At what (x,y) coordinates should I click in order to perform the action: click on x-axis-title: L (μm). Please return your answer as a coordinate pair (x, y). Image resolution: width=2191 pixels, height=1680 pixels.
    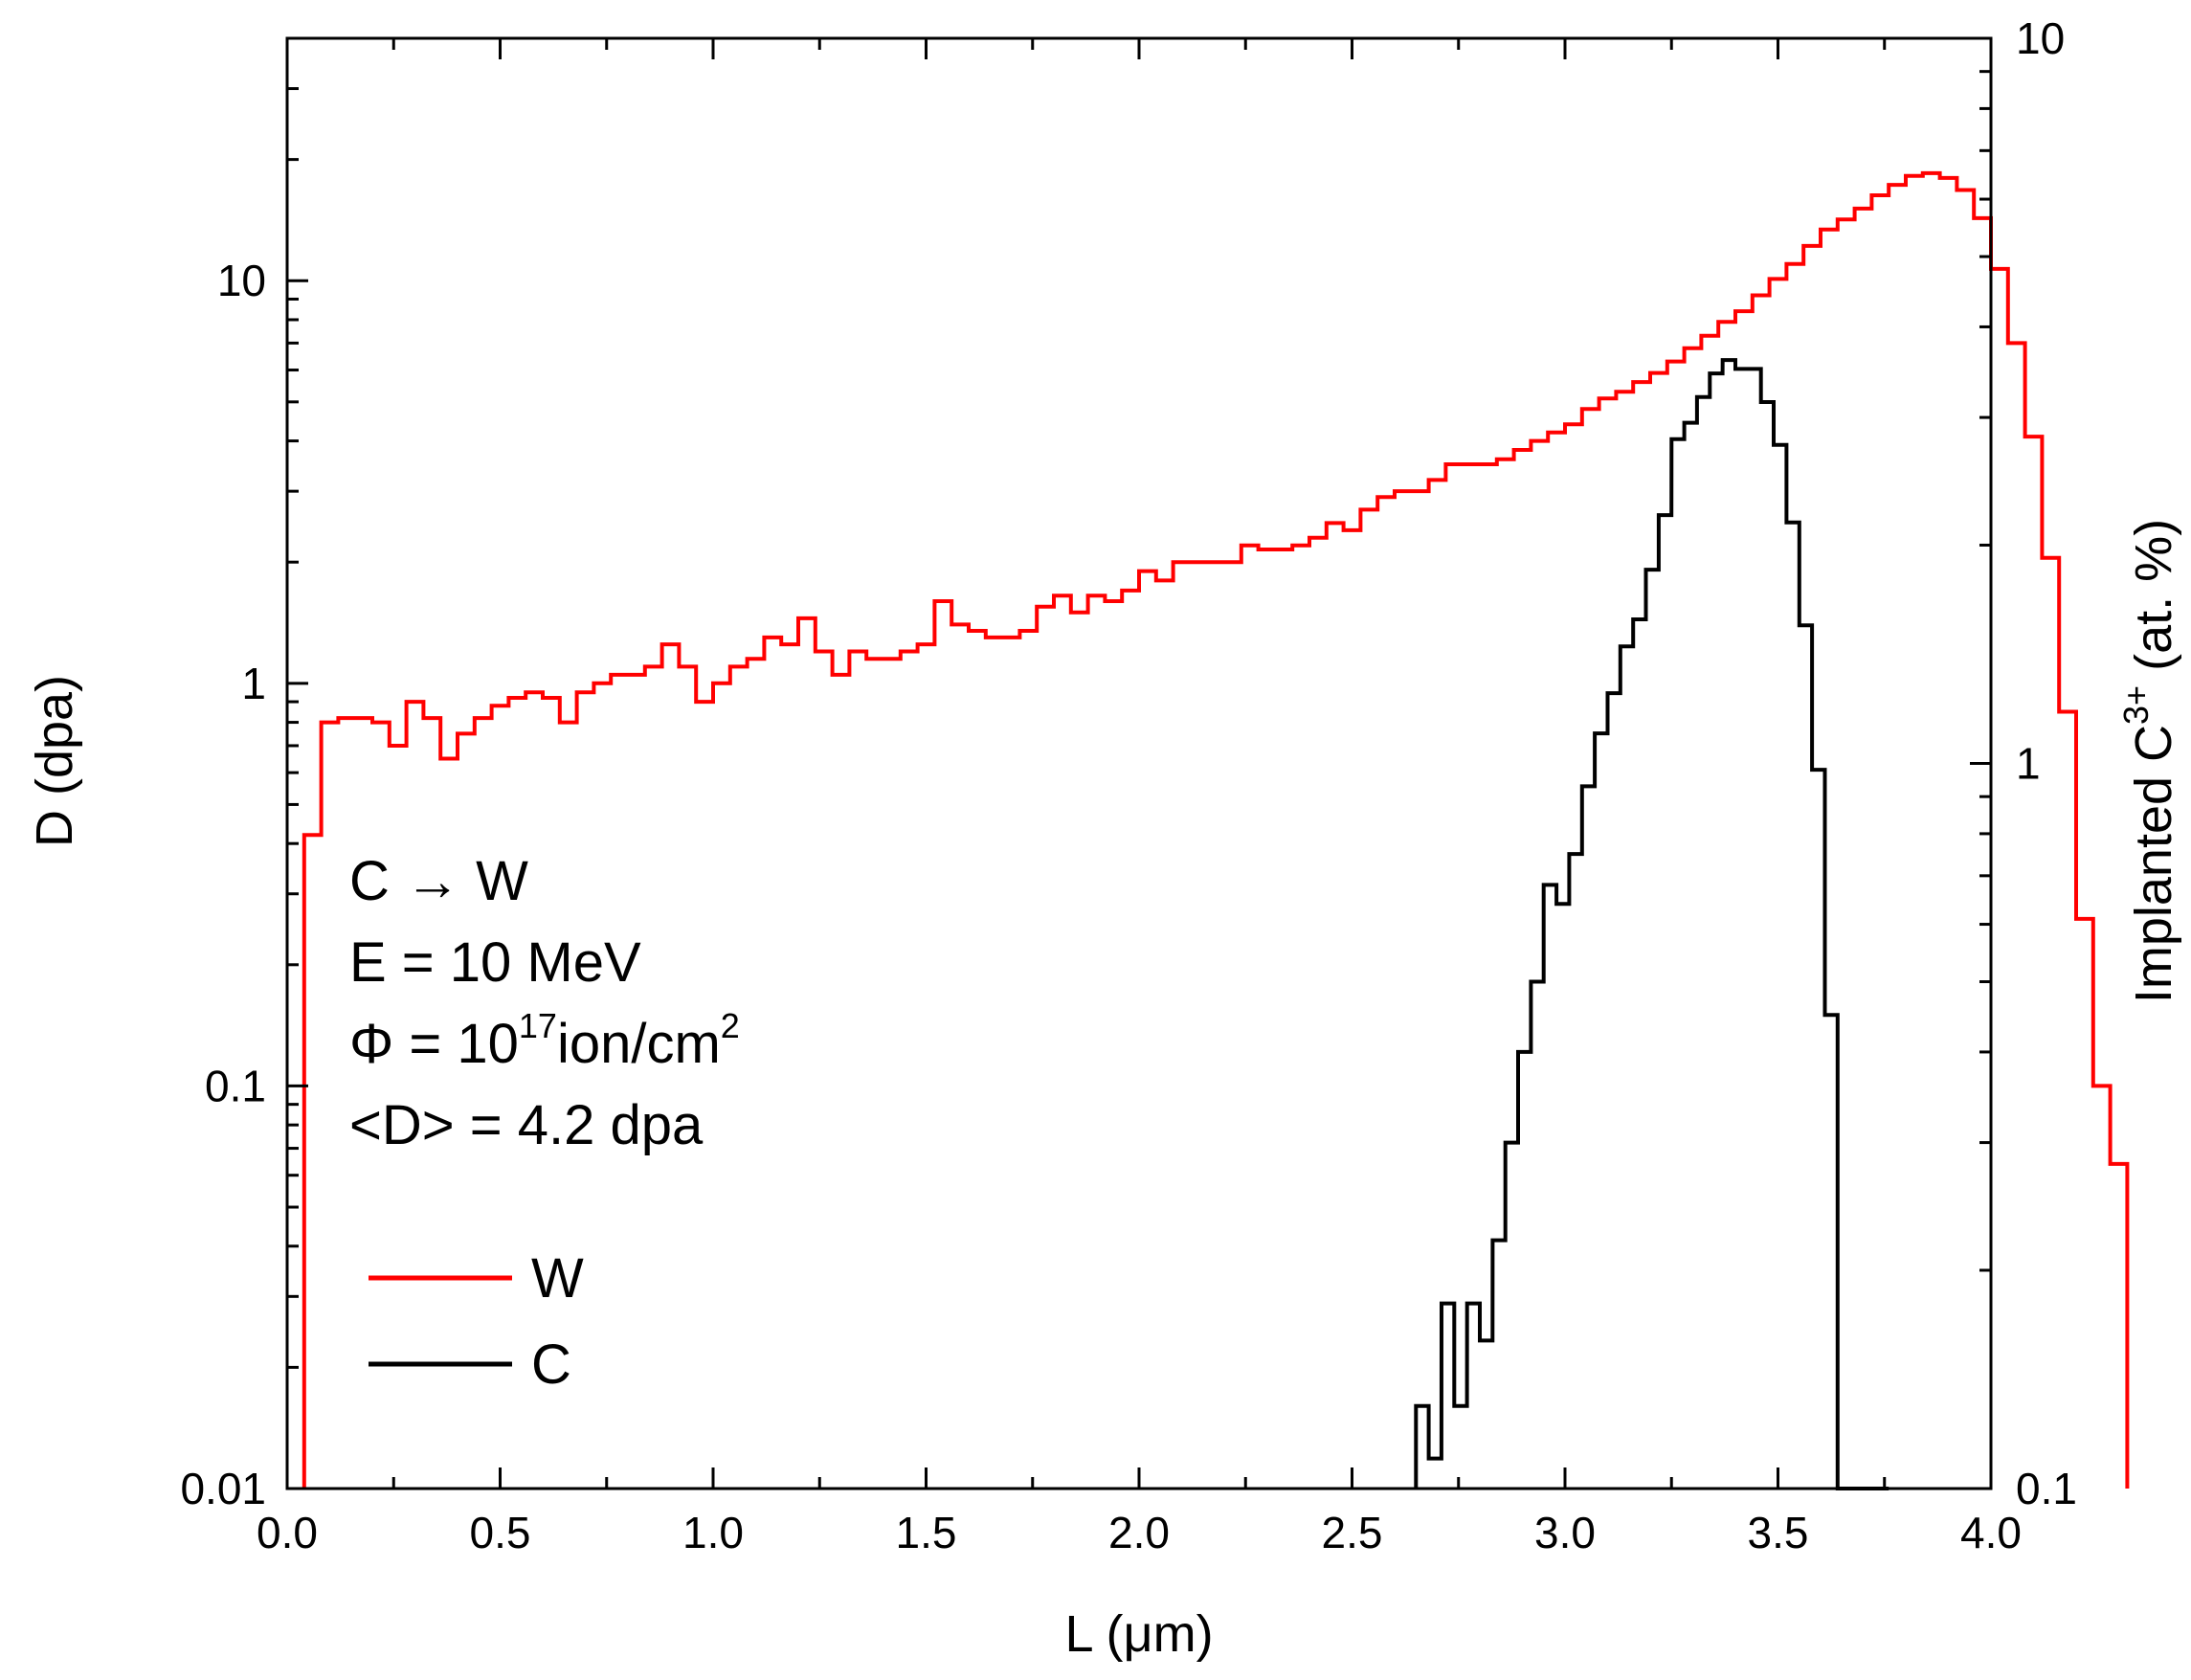
    Looking at the image, I should click on (1138, 1634).